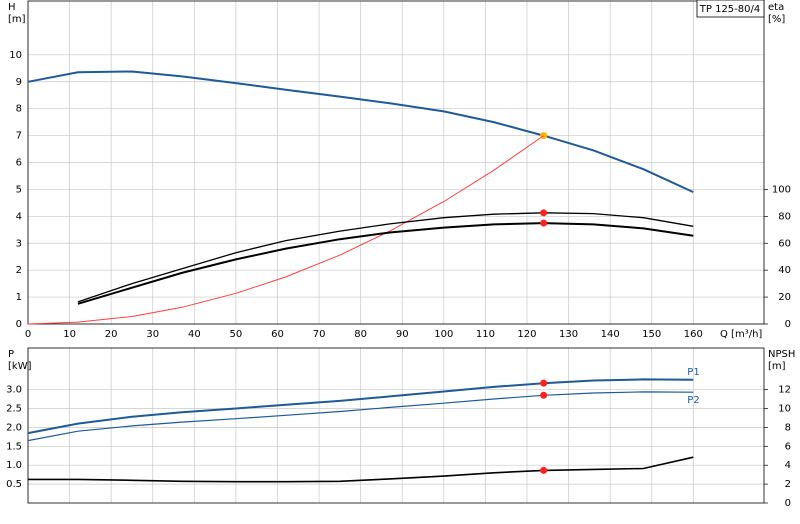 This screenshot has width=800, height=524. I want to click on x-tick-label: 160, so click(693, 334).